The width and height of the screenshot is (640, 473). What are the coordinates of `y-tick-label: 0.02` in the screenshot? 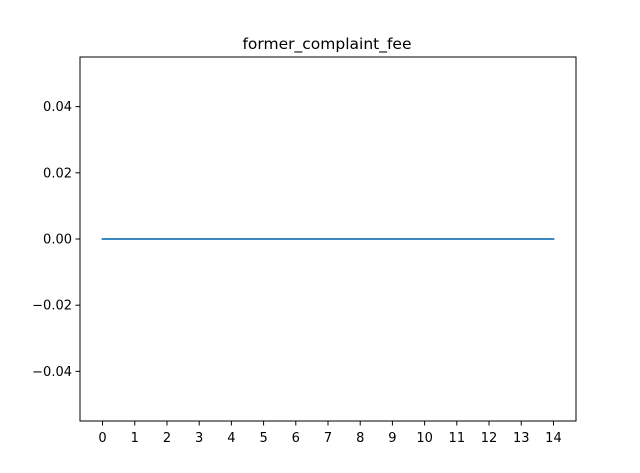 It's located at (57, 173).